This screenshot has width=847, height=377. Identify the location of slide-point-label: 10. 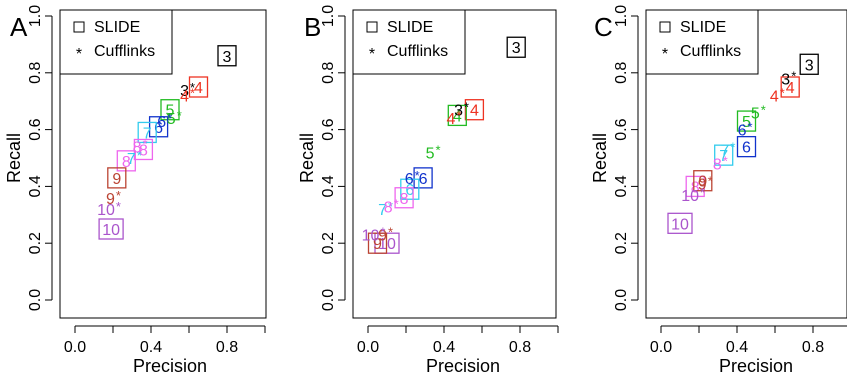
(111, 230).